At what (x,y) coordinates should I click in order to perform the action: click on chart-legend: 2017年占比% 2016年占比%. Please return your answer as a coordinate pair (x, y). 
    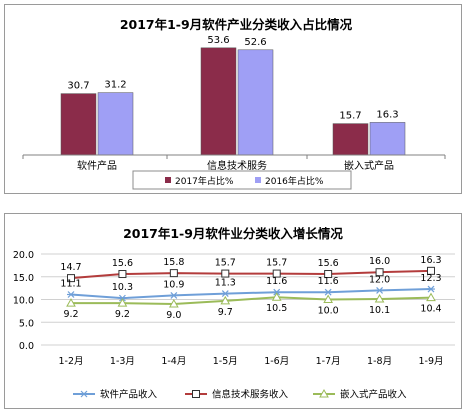
    Looking at the image, I should click on (242, 180).